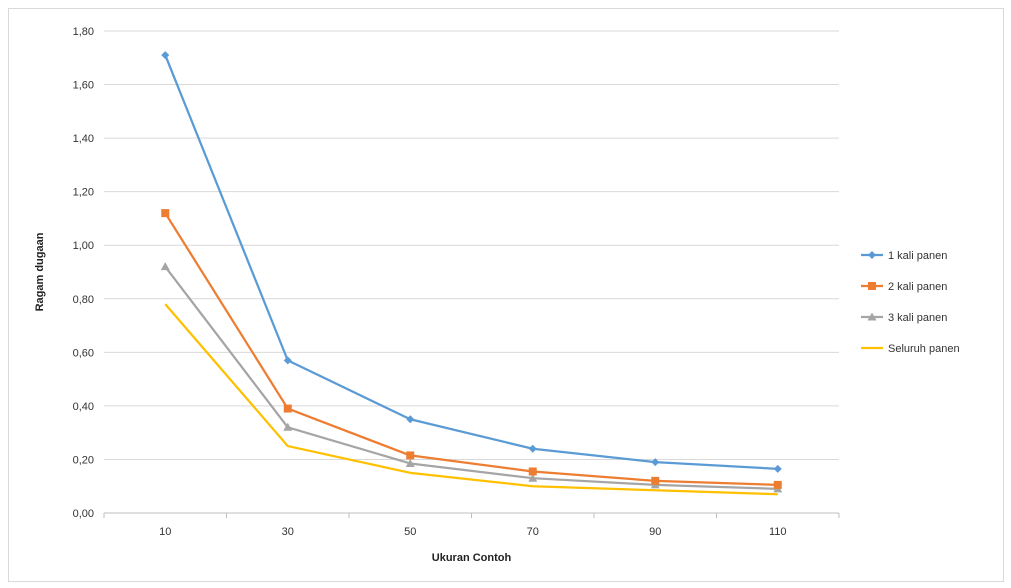 The width and height of the screenshot is (1011, 588). I want to click on x-tick-label: 50, so click(410, 532).